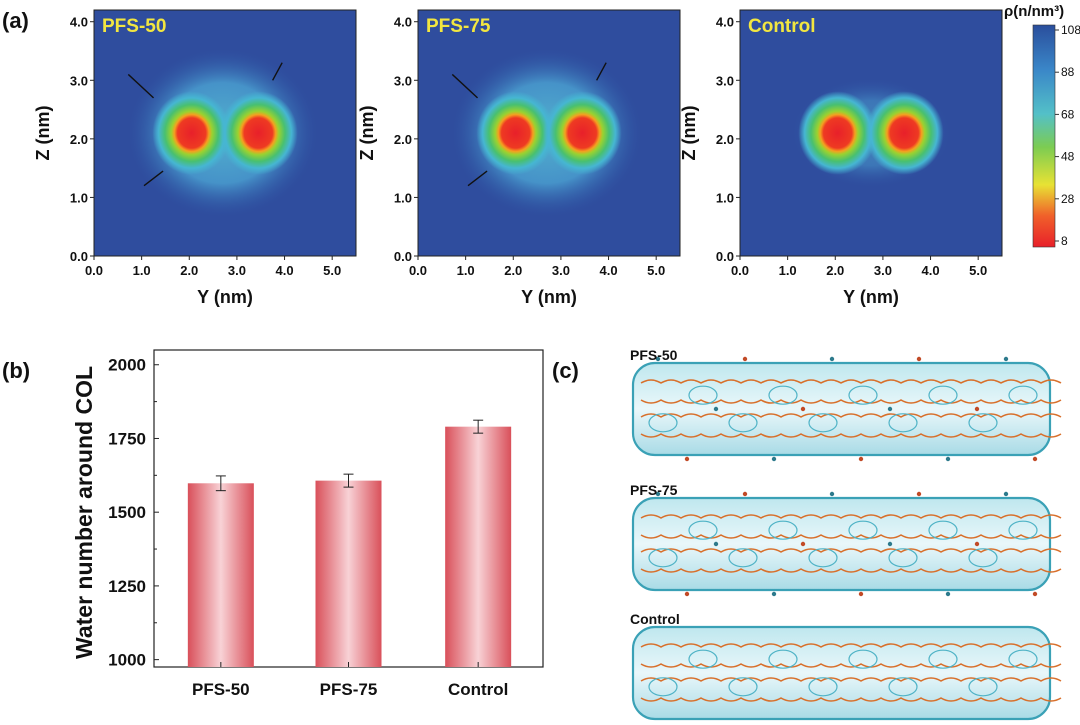  I want to click on colorbar-ticks: 108 88 68 48 28 8, so click(1067, 135).